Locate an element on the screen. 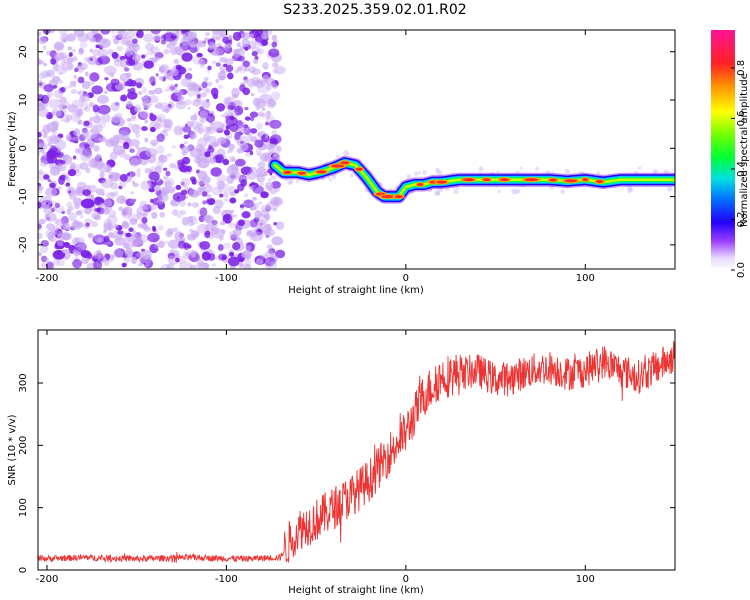  top-y-tick-label: 0 is located at coordinates (23, 148).